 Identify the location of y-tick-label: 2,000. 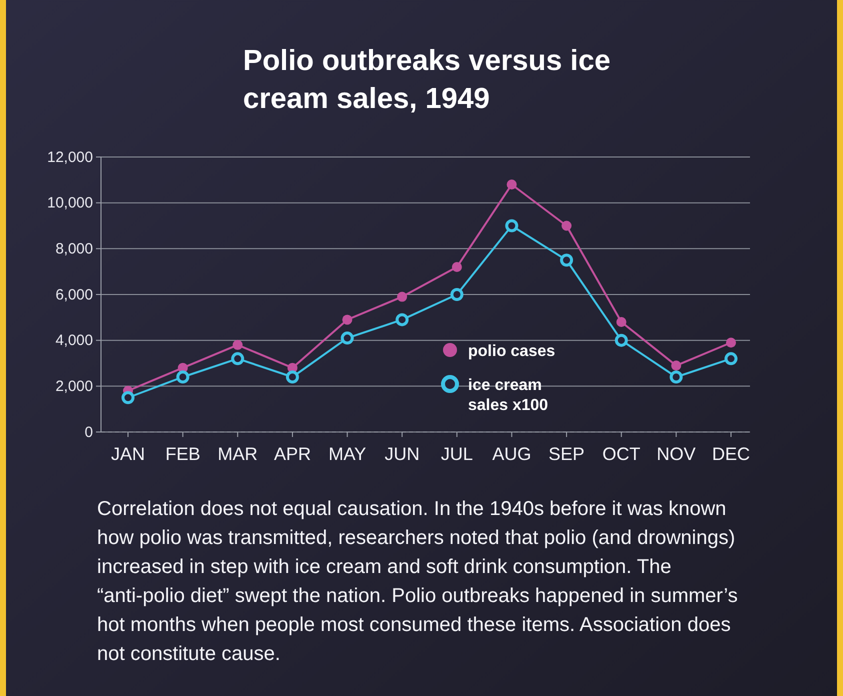
(74, 386).